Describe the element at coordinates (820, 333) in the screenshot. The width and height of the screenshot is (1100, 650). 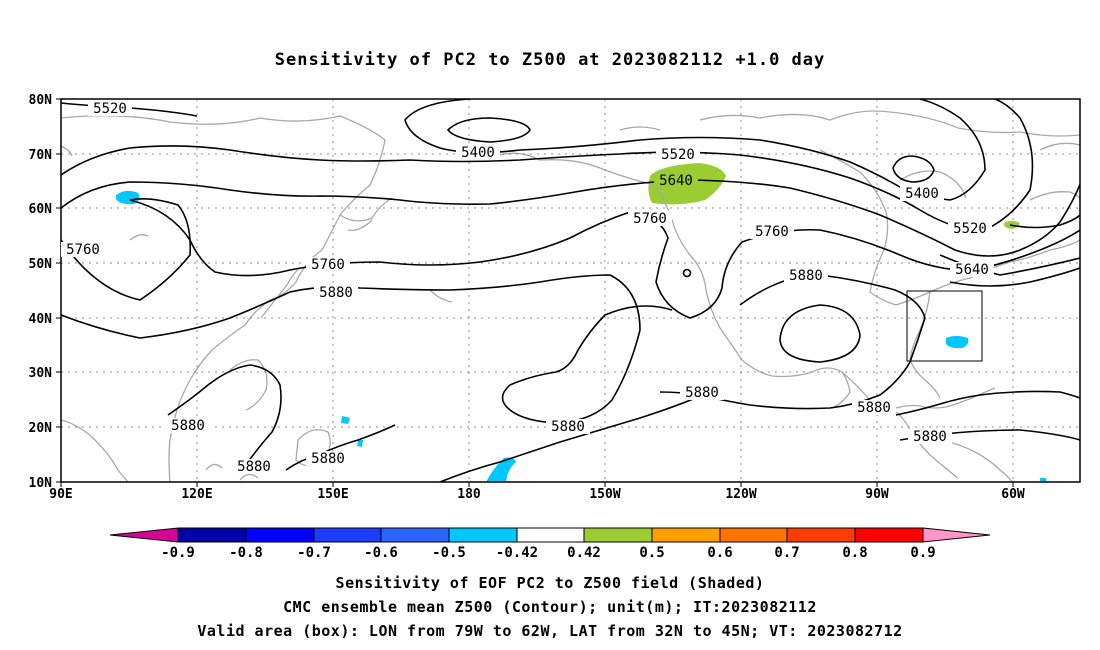
I see `contour-5880-high` at that location.